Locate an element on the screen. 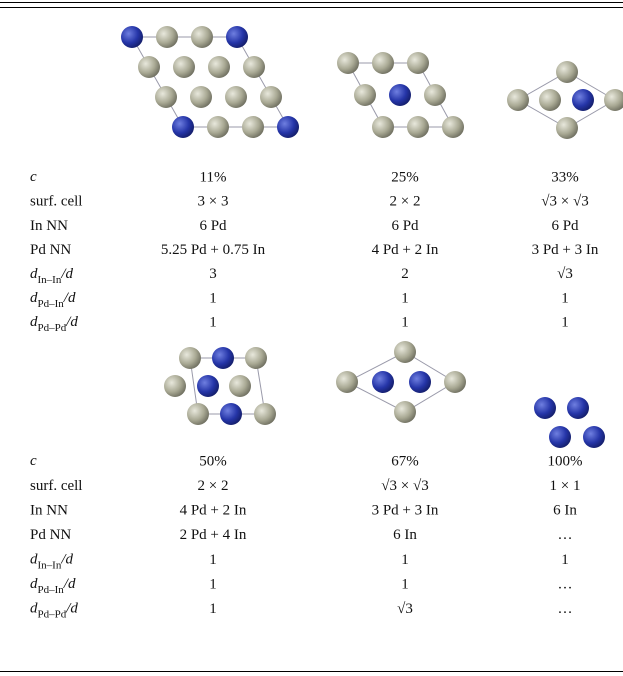 This screenshot has width=623, height=676. cell: 6 In is located at coordinates (405, 535).